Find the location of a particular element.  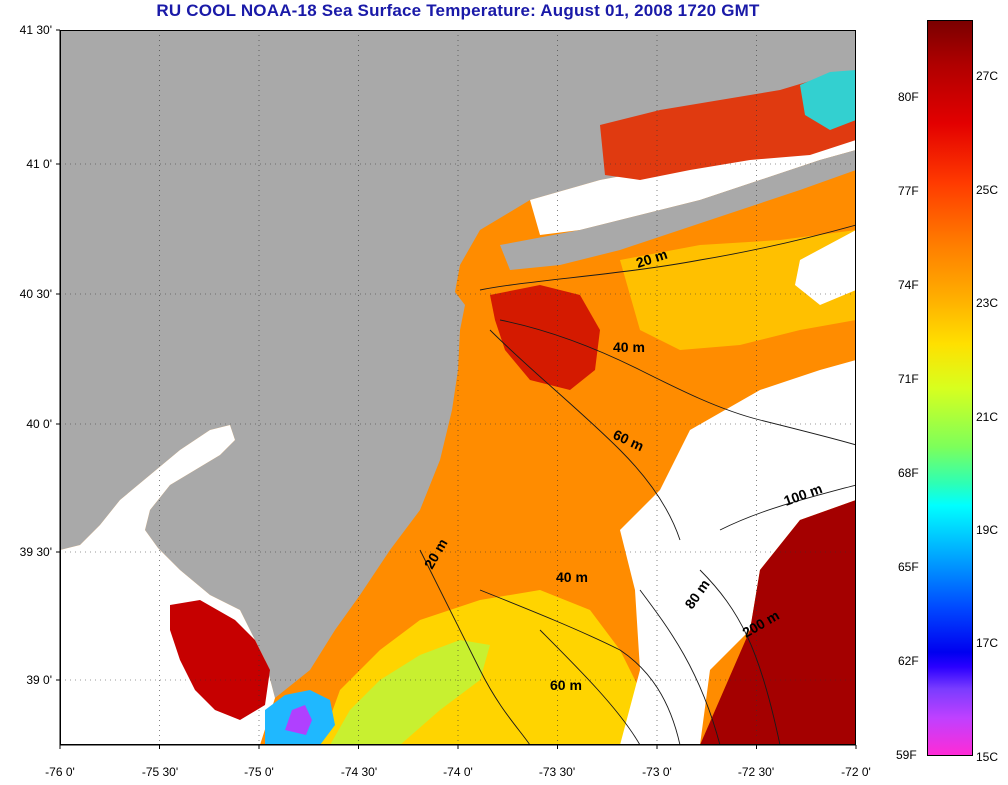

colorbar-c-label: 21C is located at coordinates (987, 417).